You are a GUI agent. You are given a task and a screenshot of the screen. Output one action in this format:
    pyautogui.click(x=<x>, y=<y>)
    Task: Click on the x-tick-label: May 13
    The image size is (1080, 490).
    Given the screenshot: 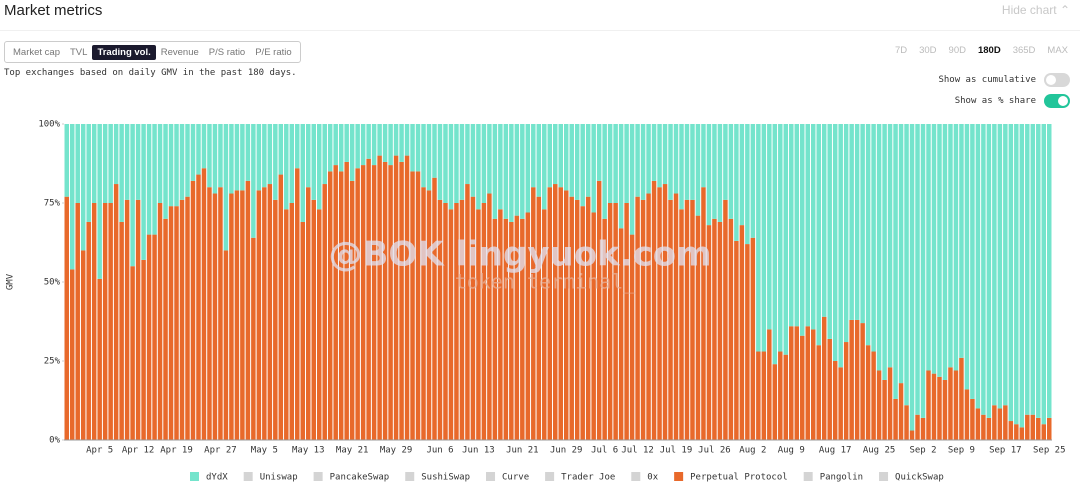 What is the action you would take?
    pyautogui.click(x=308, y=451)
    